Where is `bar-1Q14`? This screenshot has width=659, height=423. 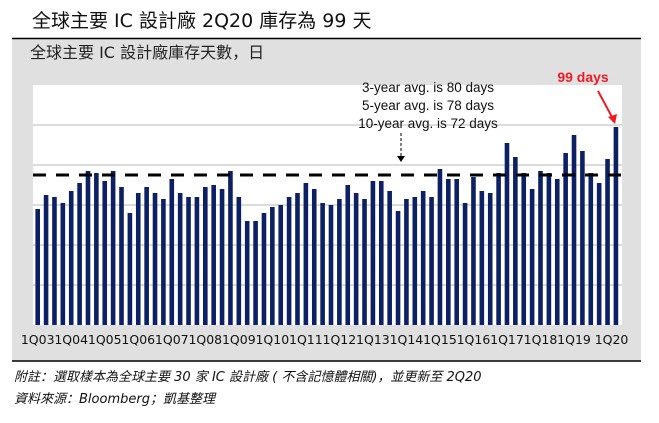 bar-1Q14 is located at coordinates (406, 262).